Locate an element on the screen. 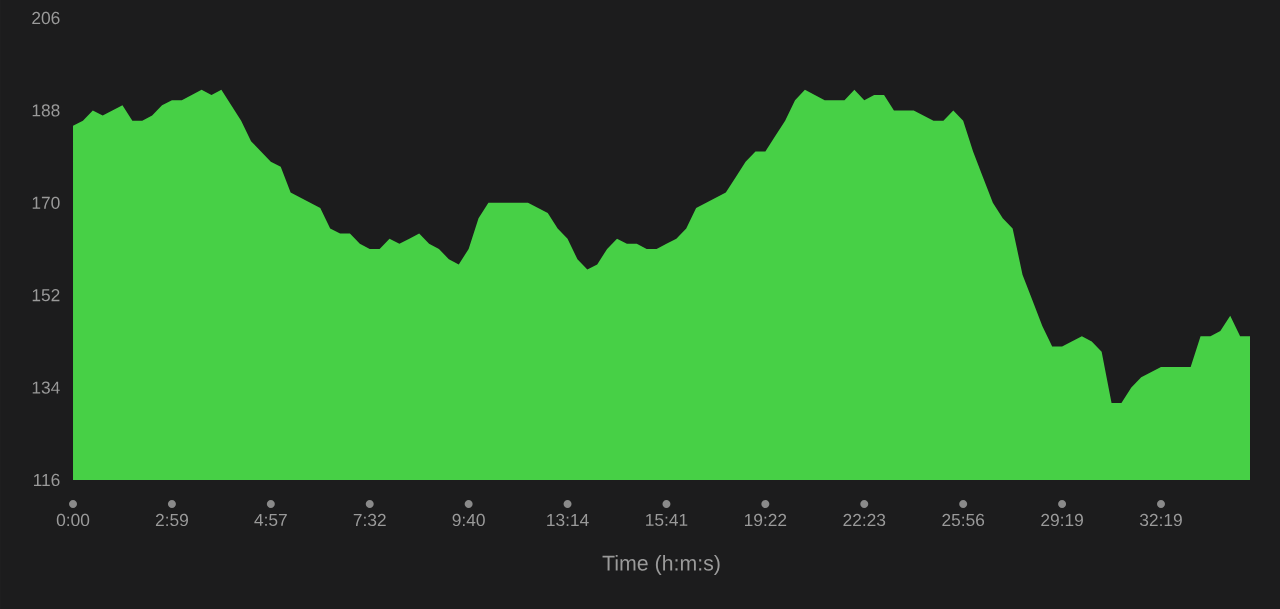 This screenshot has width=1280, height=609. x-tick-label: 25:56 is located at coordinates (963, 520).